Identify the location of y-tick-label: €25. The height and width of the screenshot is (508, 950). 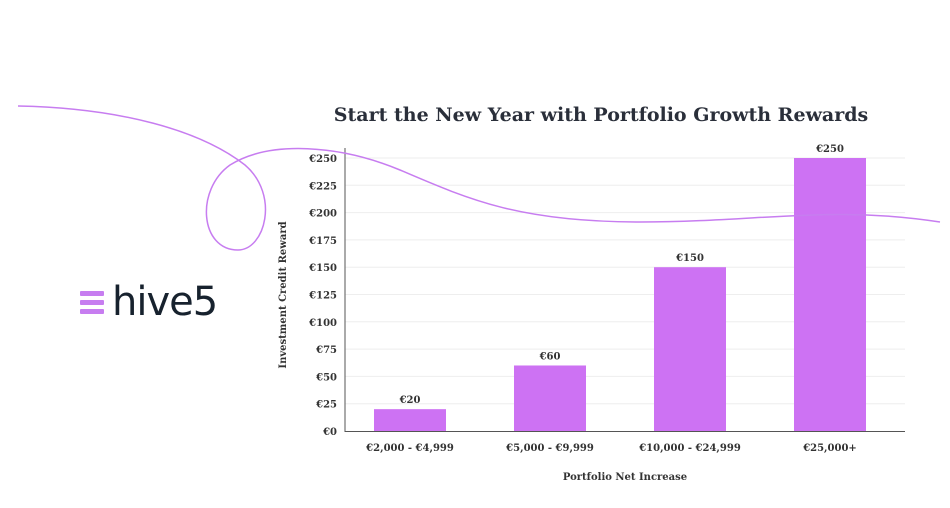
(326, 405).